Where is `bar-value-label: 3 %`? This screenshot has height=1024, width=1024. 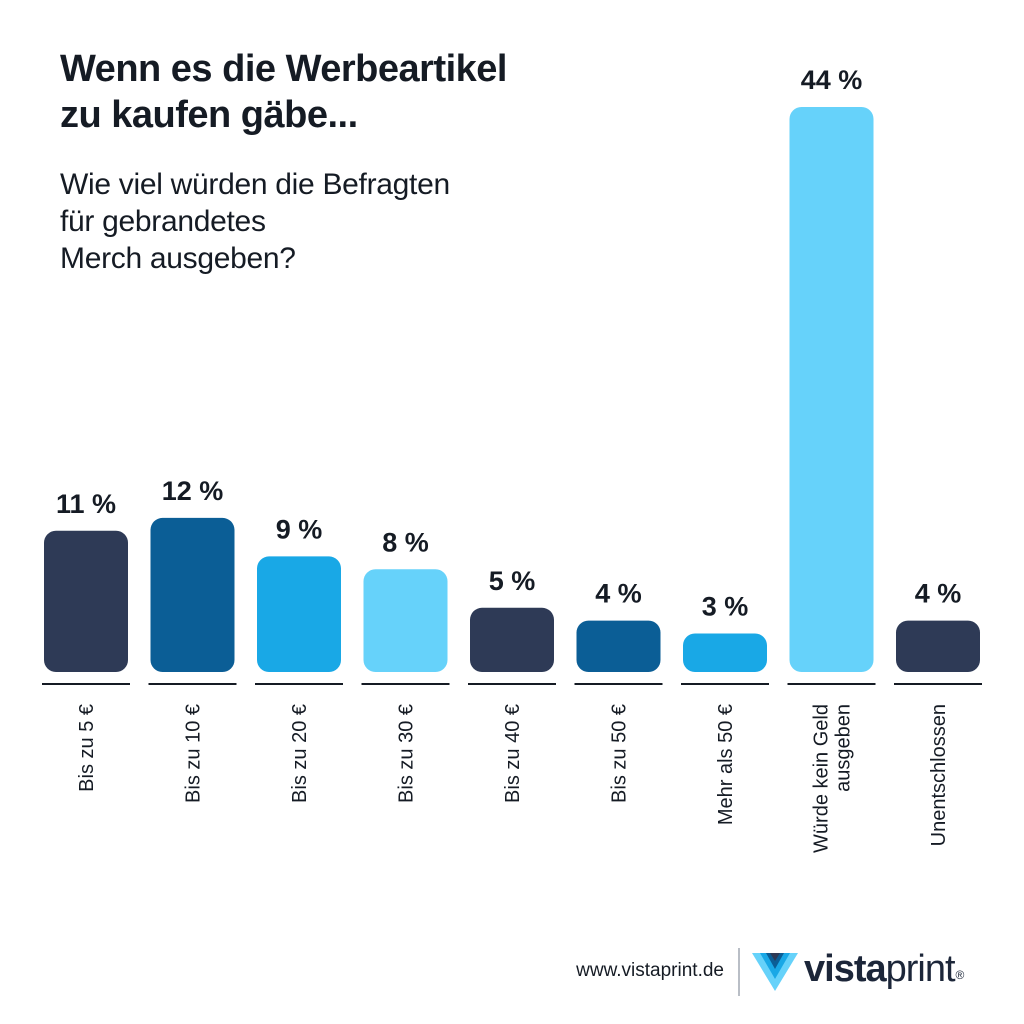 bar-value-label: 3 % is located at coordinates (725, 606).